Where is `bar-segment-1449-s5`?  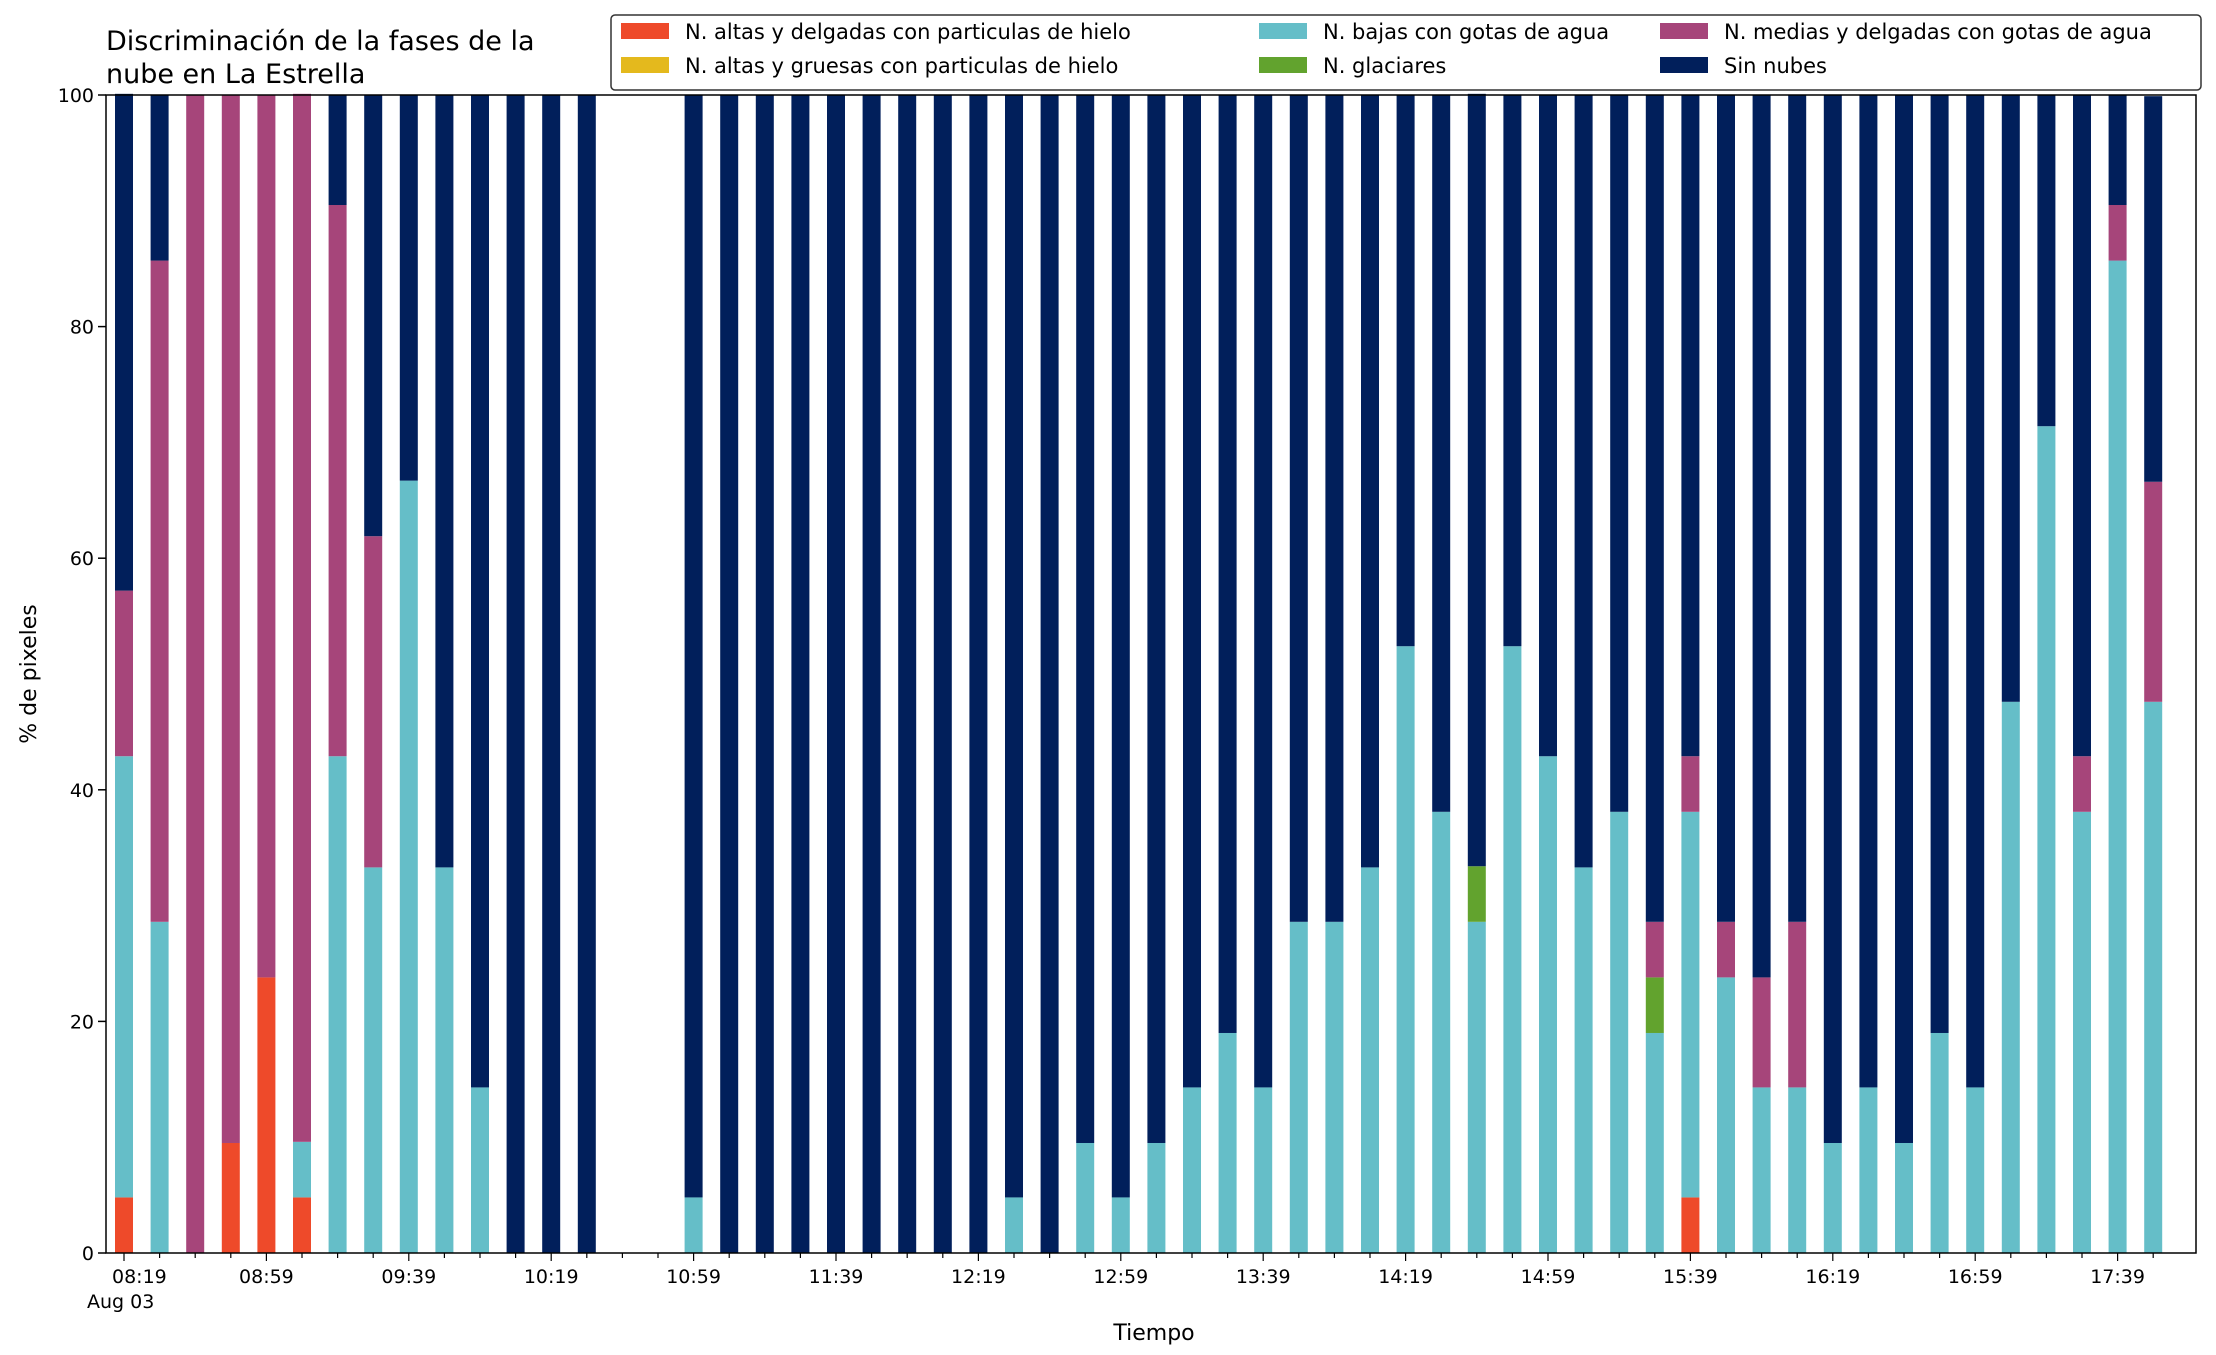 bar-segment-1449-s5 is located at coordinates (1512, 371).